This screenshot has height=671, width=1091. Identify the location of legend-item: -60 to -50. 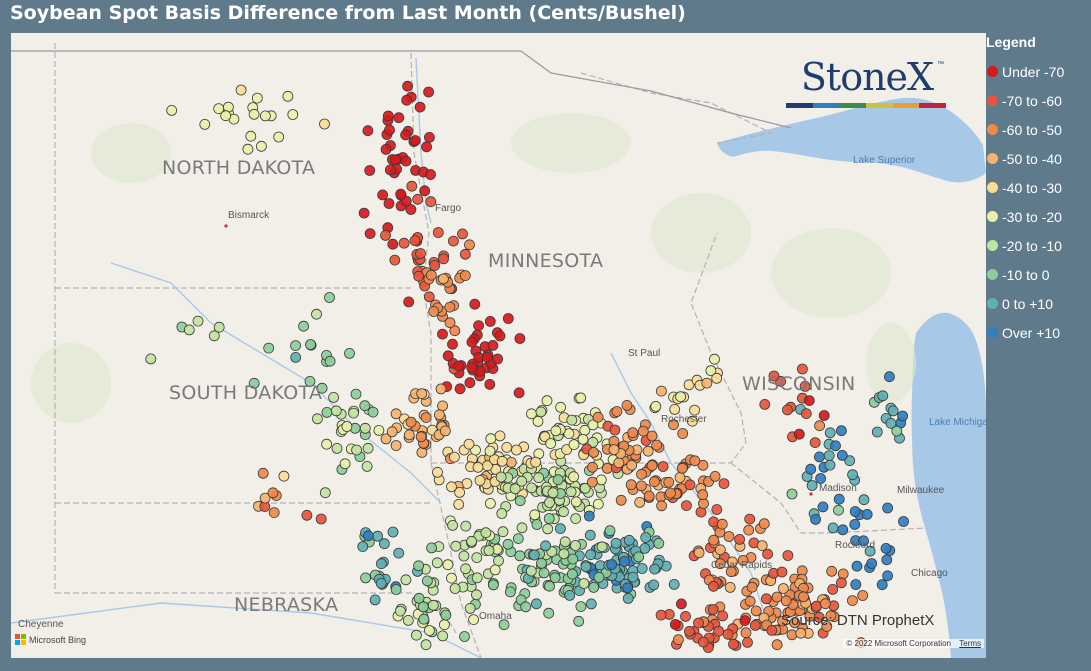
(1038, 129).